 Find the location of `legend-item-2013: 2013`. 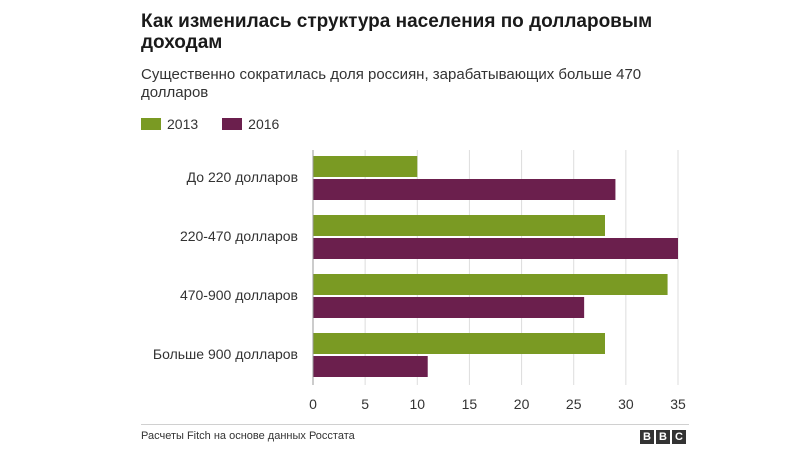

legend-item-2013: 2013 is located at coordinates (169, 124).